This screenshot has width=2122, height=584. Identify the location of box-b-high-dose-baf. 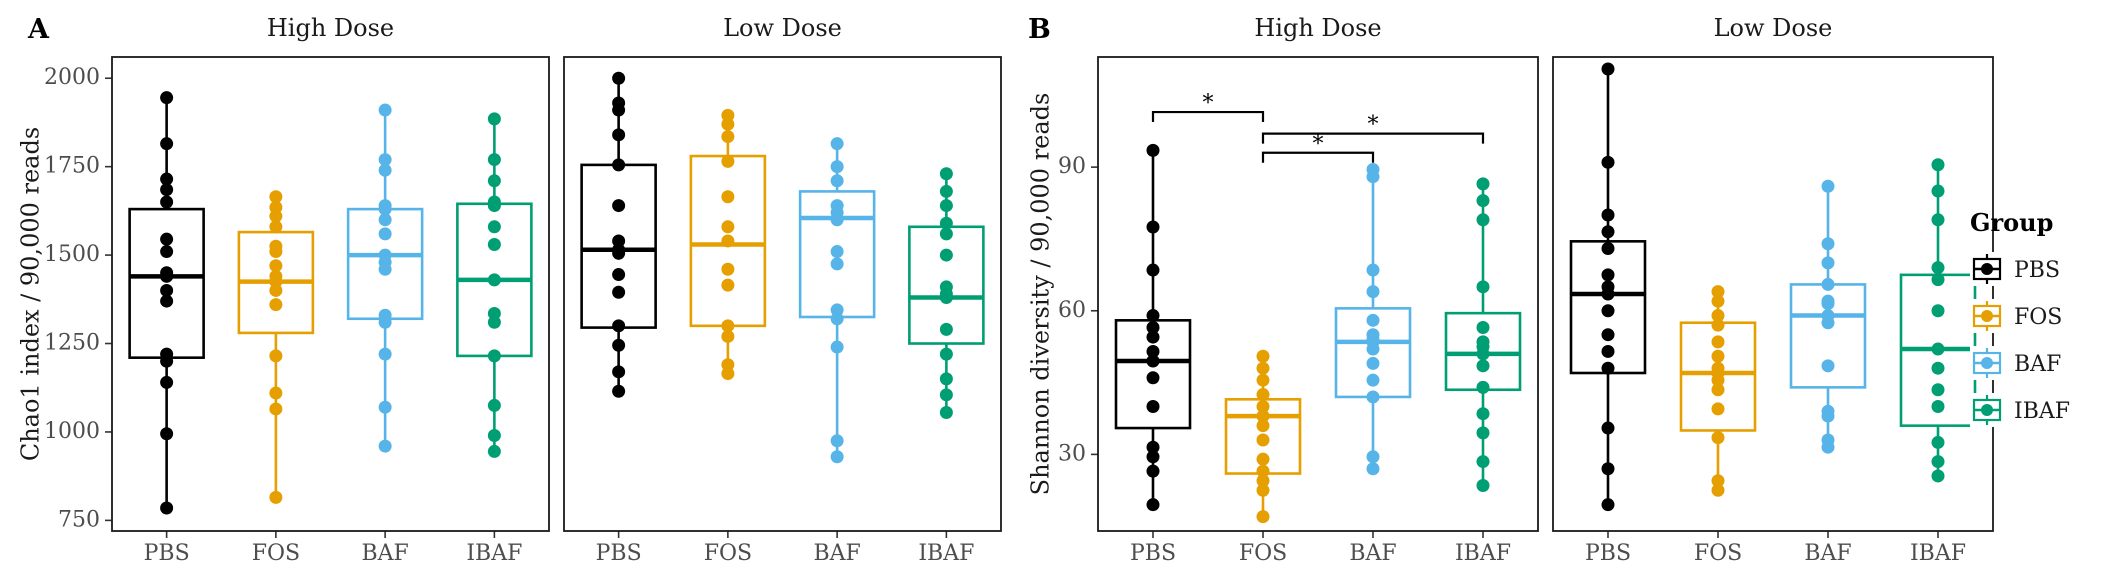
(1373, 319).